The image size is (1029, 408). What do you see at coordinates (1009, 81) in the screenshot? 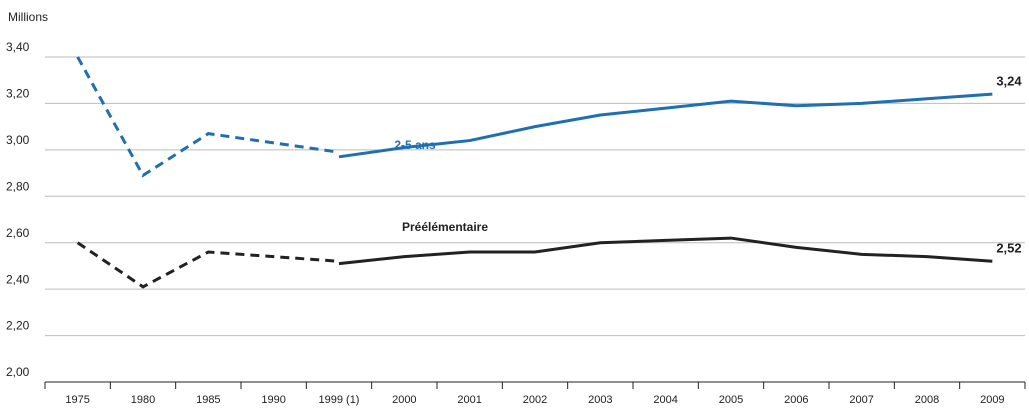
I see `value-label: 3,24` at bounding box center [1009, 81].